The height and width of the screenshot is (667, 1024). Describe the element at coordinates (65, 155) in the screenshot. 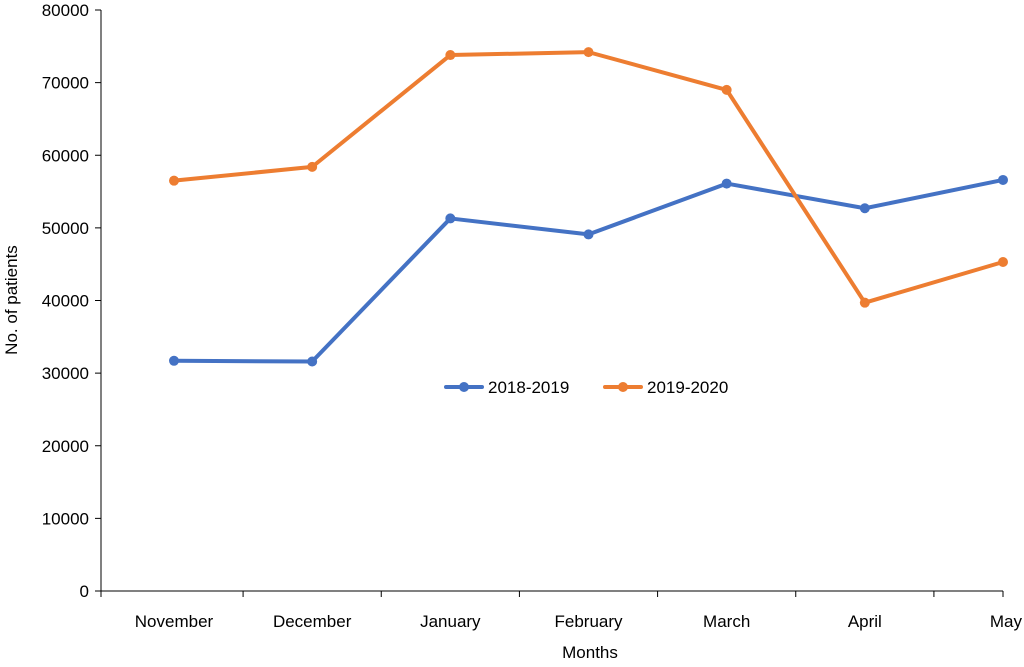

I see `y-tick-label: 60000` at that location.